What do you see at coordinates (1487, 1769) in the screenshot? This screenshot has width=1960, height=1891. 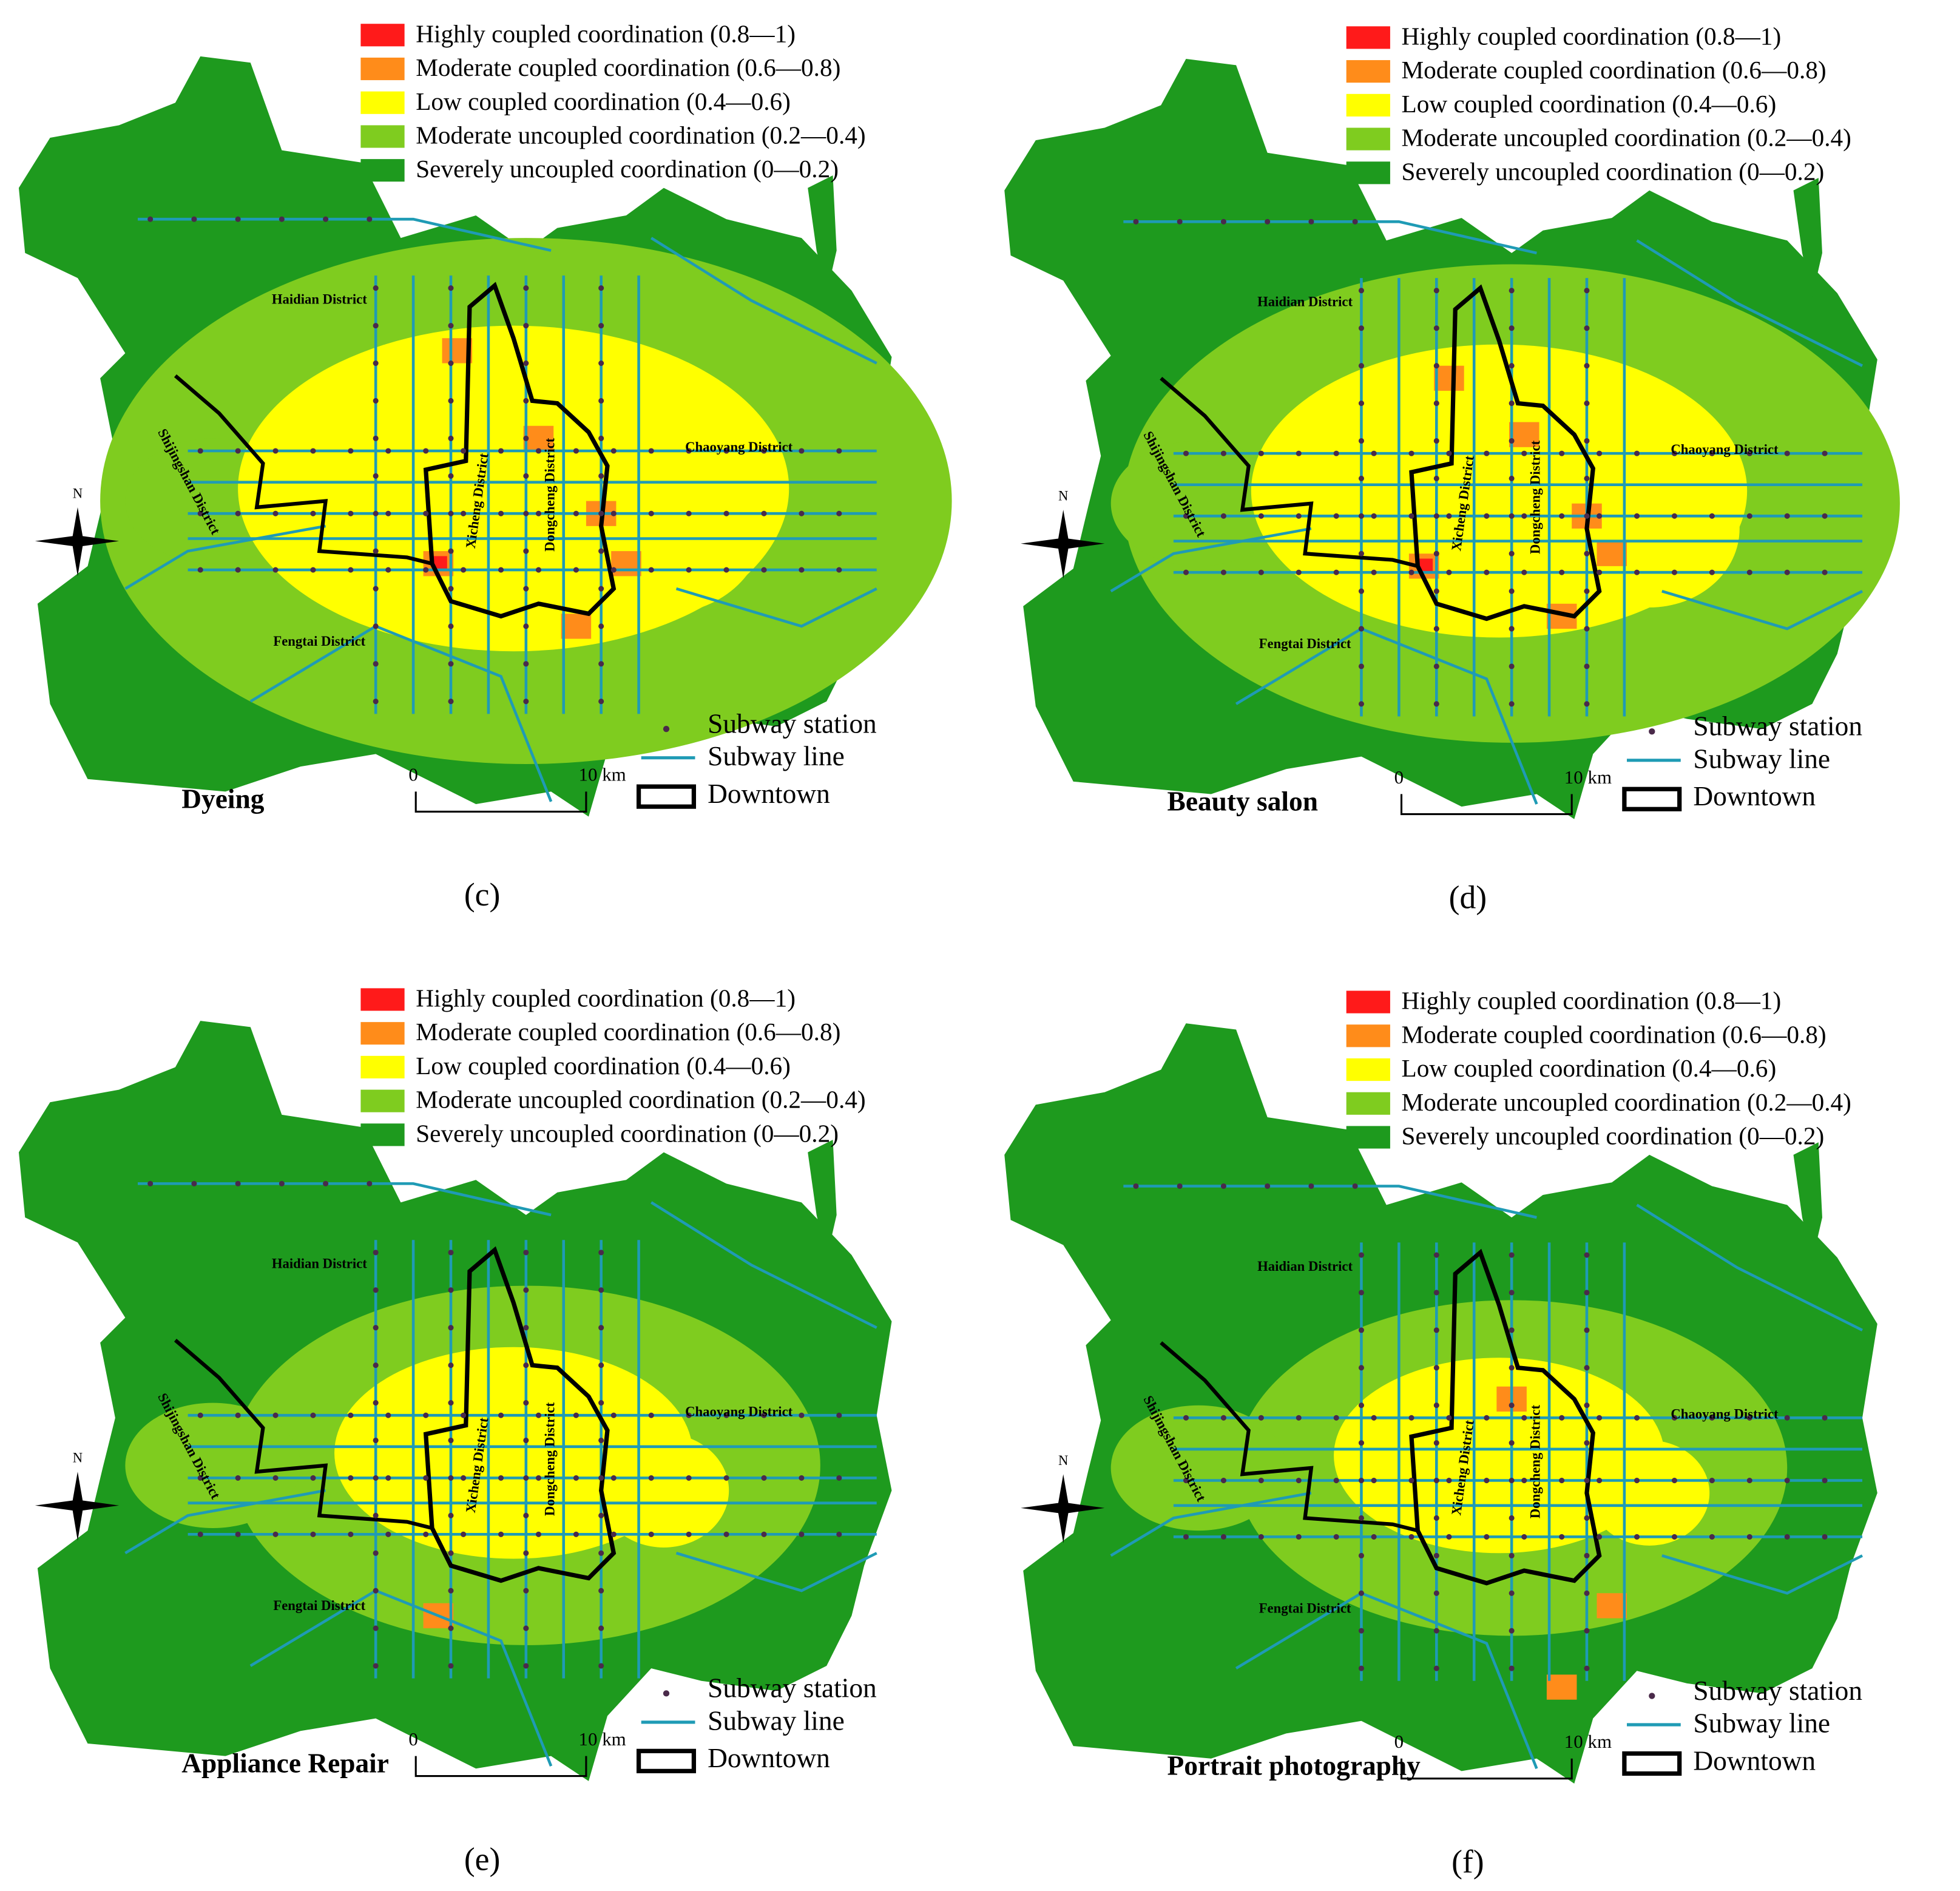 I see `scale-bar` at bounding box center [1487, 1769].